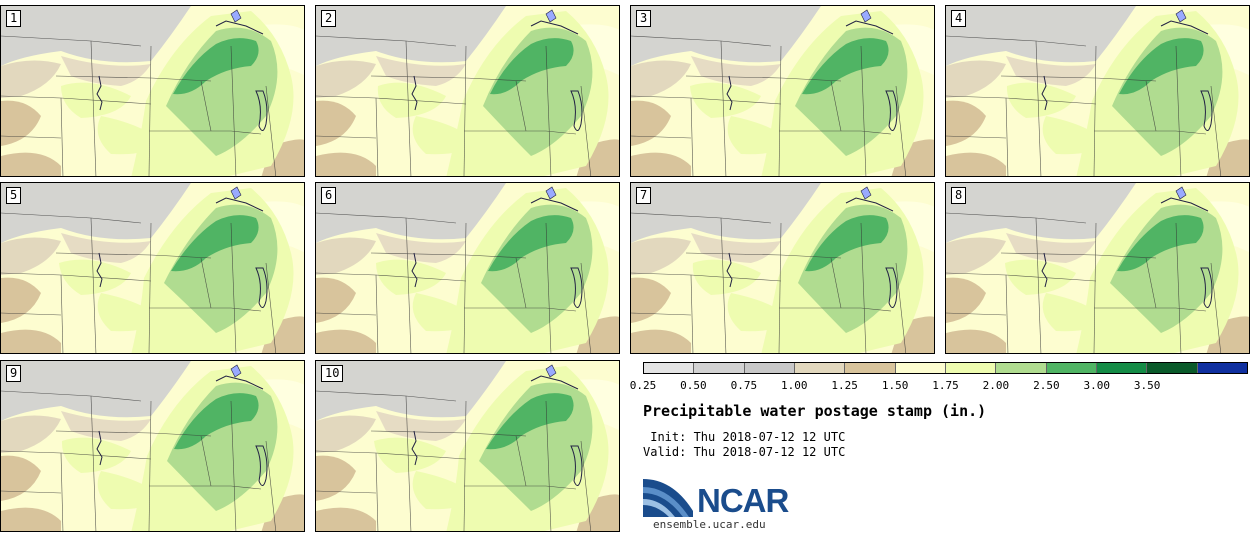  I want to click on colorbar, so click(945, 368).